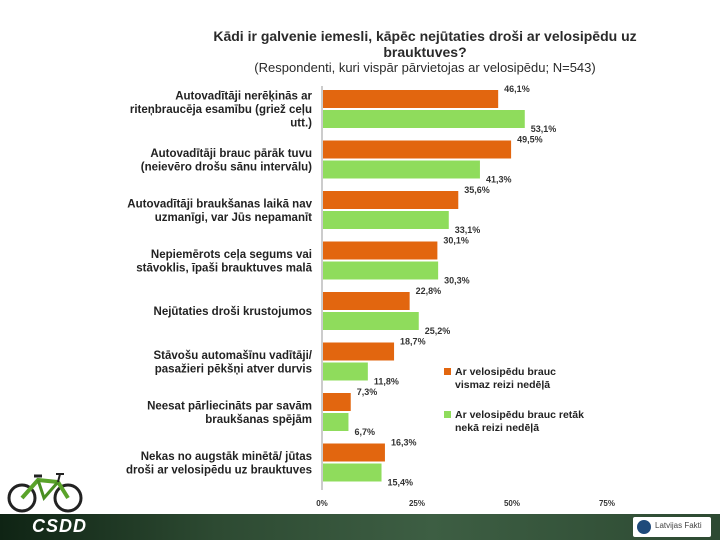  What do you see at coordinates (226, 457) in the screenshot?
I see `category-label: Nekas no augstāk minētā/ jūtas` at bounding box center [226, 457].